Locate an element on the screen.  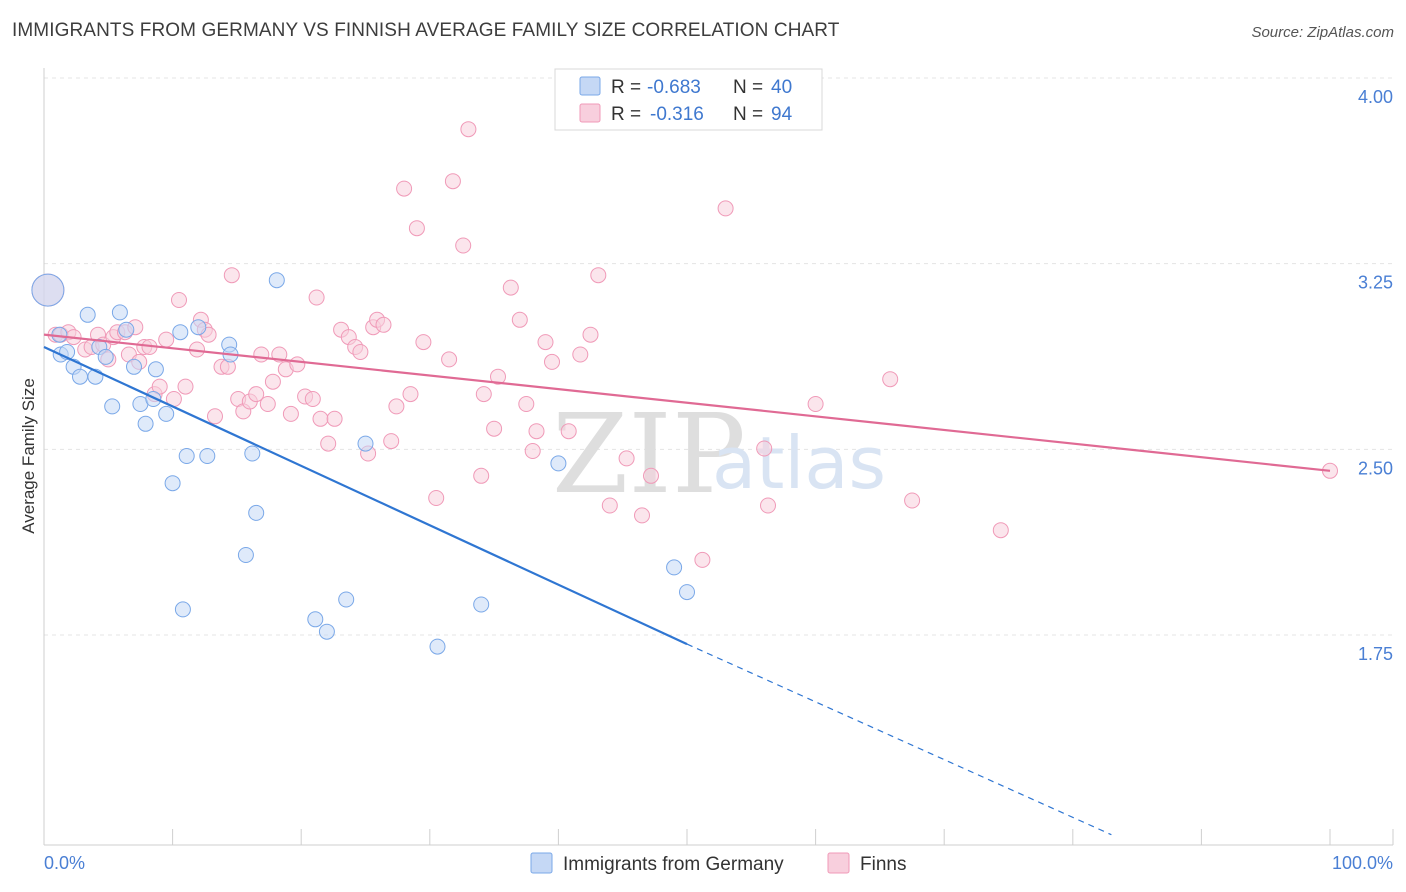
bottom-legend: Immigrants from Germany Finns is located at coordinates (718, 863).